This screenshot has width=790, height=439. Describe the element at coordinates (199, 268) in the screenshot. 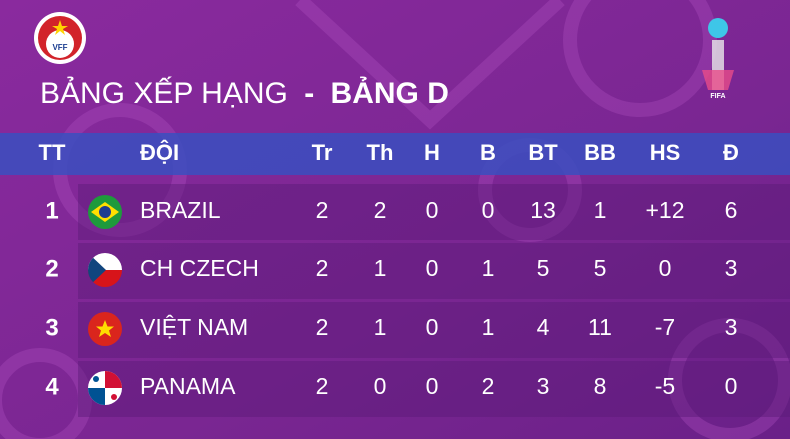

I see `team-name: CH CZECH` at that location.